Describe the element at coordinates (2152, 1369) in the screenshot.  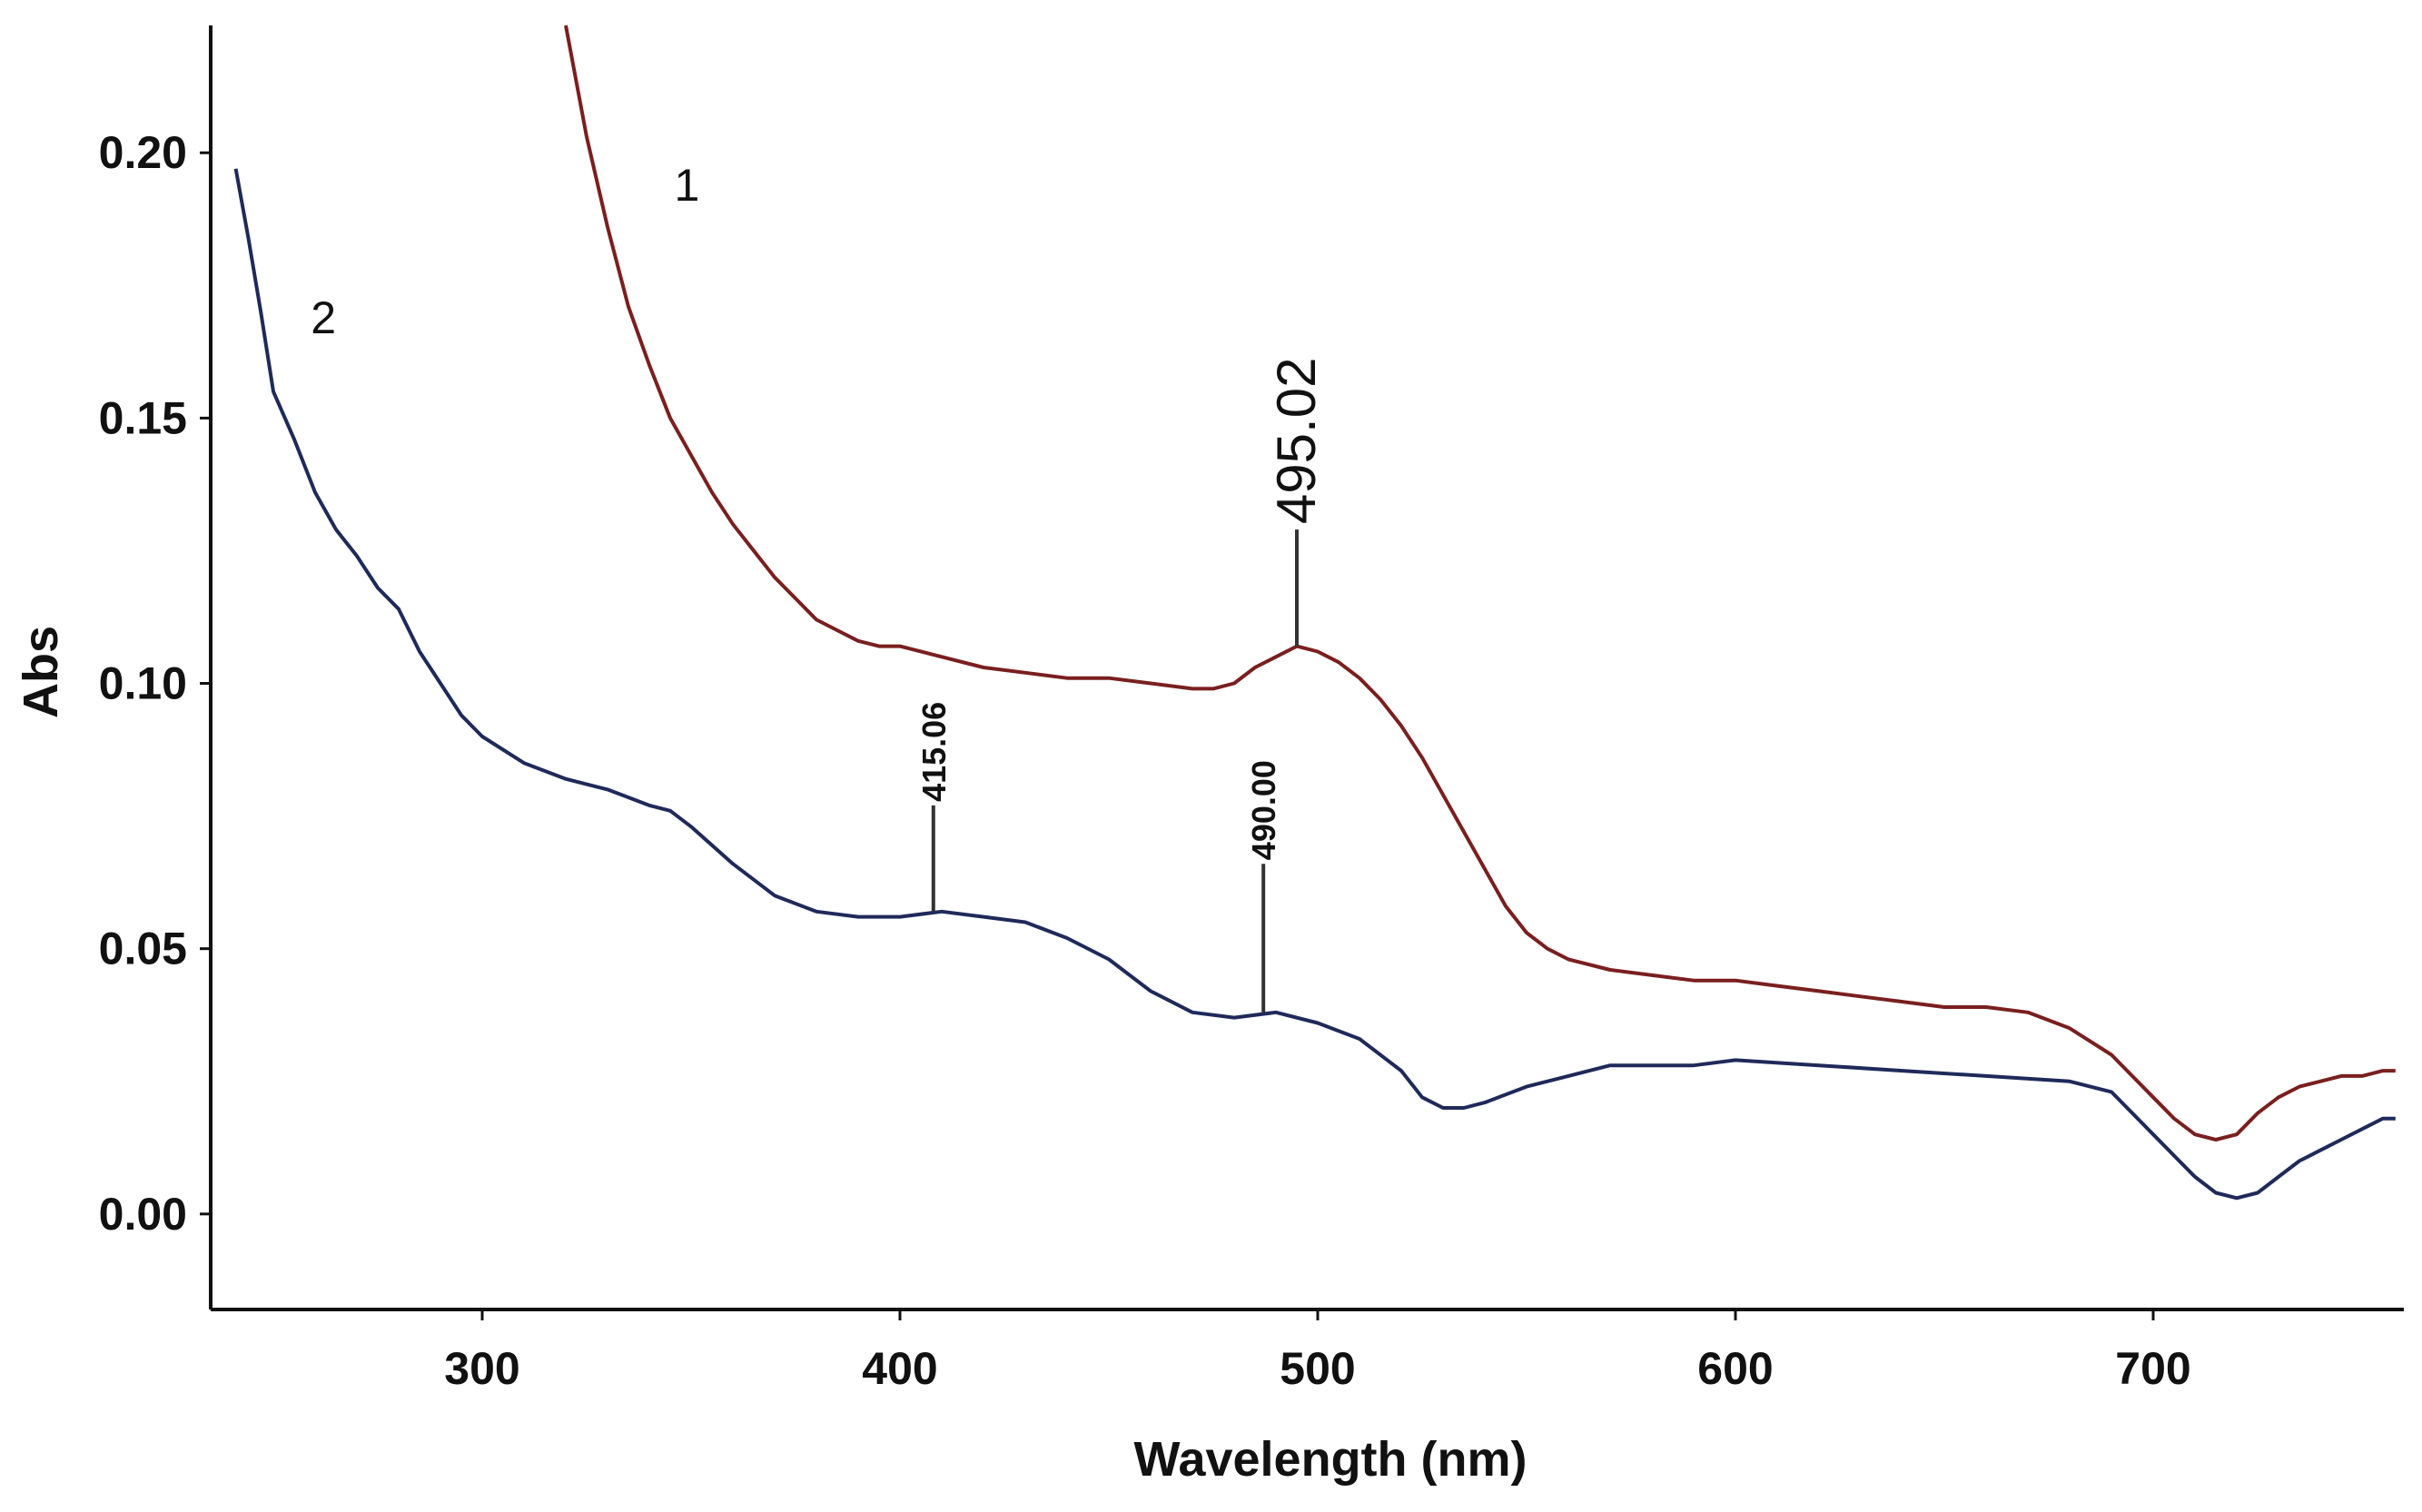
I see `x-tick-label: 700` at that location.